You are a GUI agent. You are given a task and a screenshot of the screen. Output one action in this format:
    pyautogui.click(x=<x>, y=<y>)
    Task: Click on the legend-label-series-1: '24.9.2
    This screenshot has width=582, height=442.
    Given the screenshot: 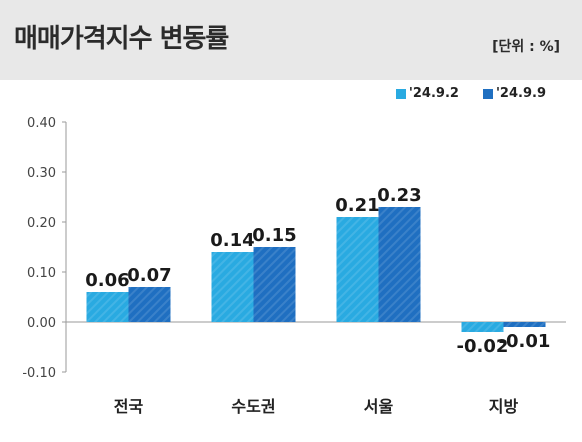 What is the action you would take?
    pyautogui.click(x=433, y=93)
    